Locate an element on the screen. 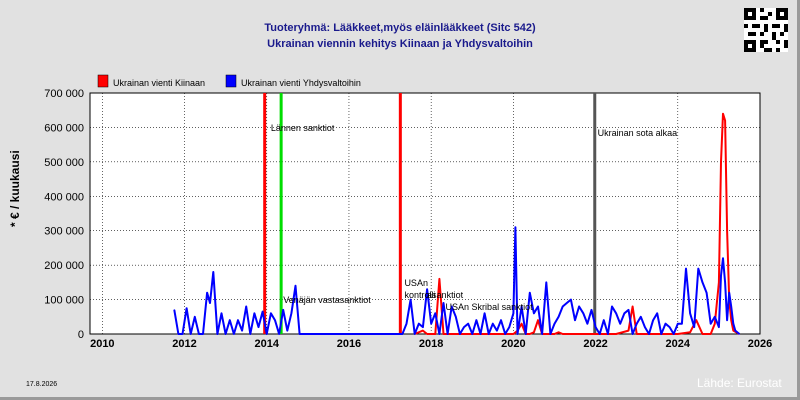 The image size is (800, 400). x-tick-label: 2018 is located at coordinates (431, 344).